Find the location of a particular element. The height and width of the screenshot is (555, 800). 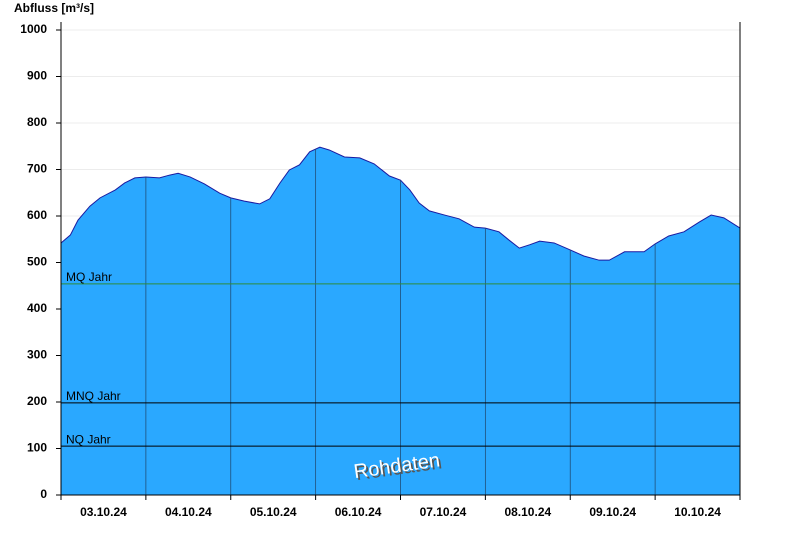

x-tick-label: 05.10.24 is located at coordinates (273, 512).